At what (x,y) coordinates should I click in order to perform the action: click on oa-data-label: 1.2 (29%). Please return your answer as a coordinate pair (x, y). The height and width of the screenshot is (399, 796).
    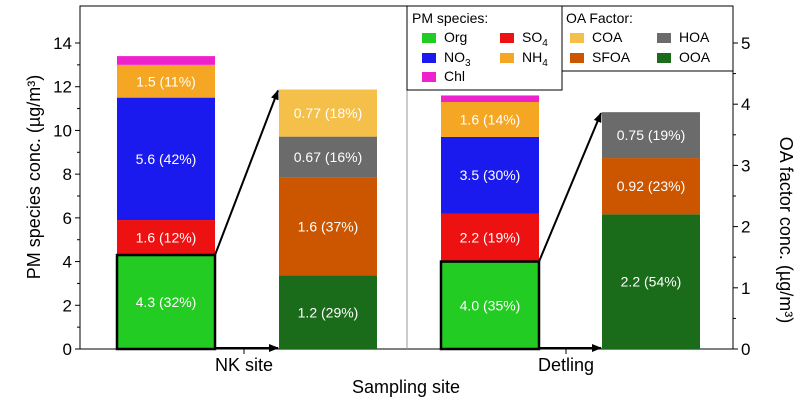
    Looking at the image, I should click on (328, 312).